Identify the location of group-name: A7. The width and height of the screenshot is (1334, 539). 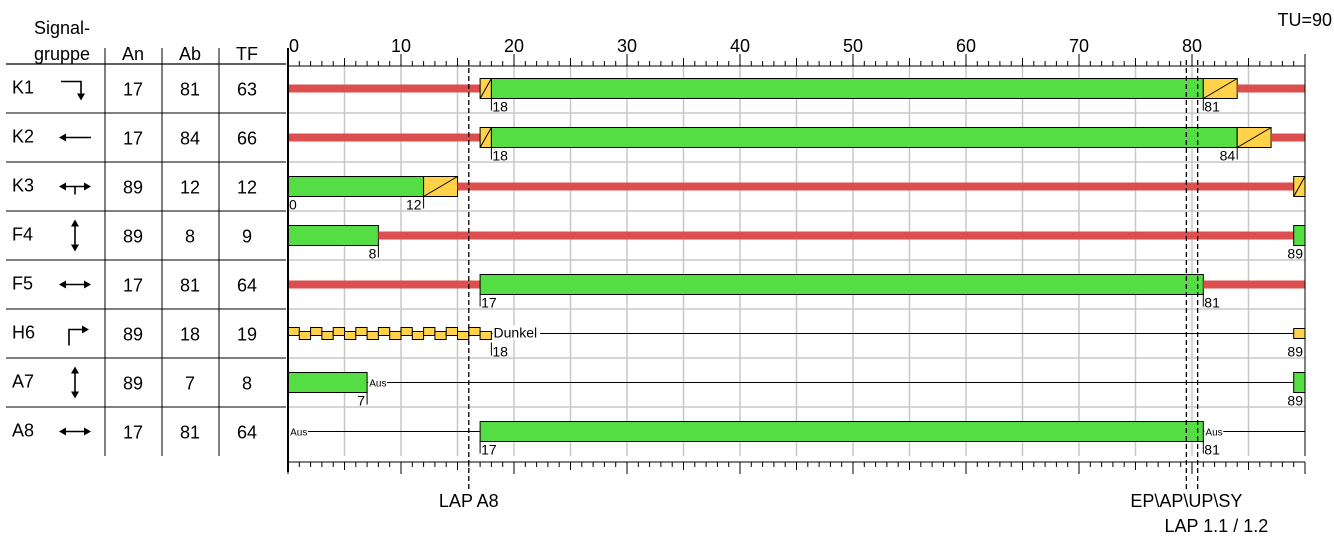
(23, 382).